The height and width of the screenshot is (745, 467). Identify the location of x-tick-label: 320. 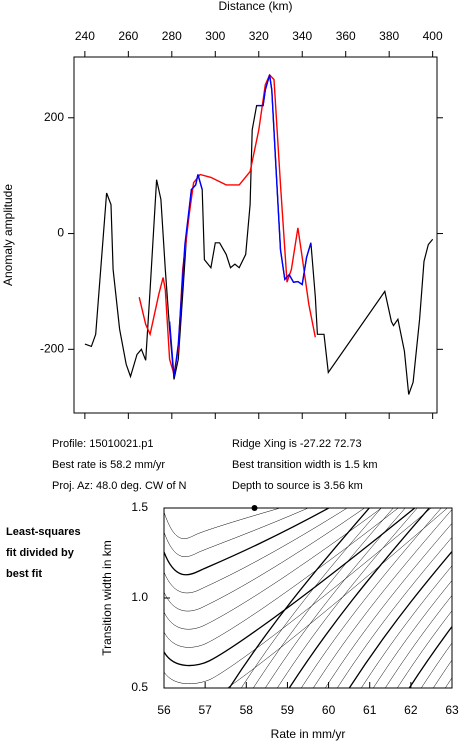
(259, 36).